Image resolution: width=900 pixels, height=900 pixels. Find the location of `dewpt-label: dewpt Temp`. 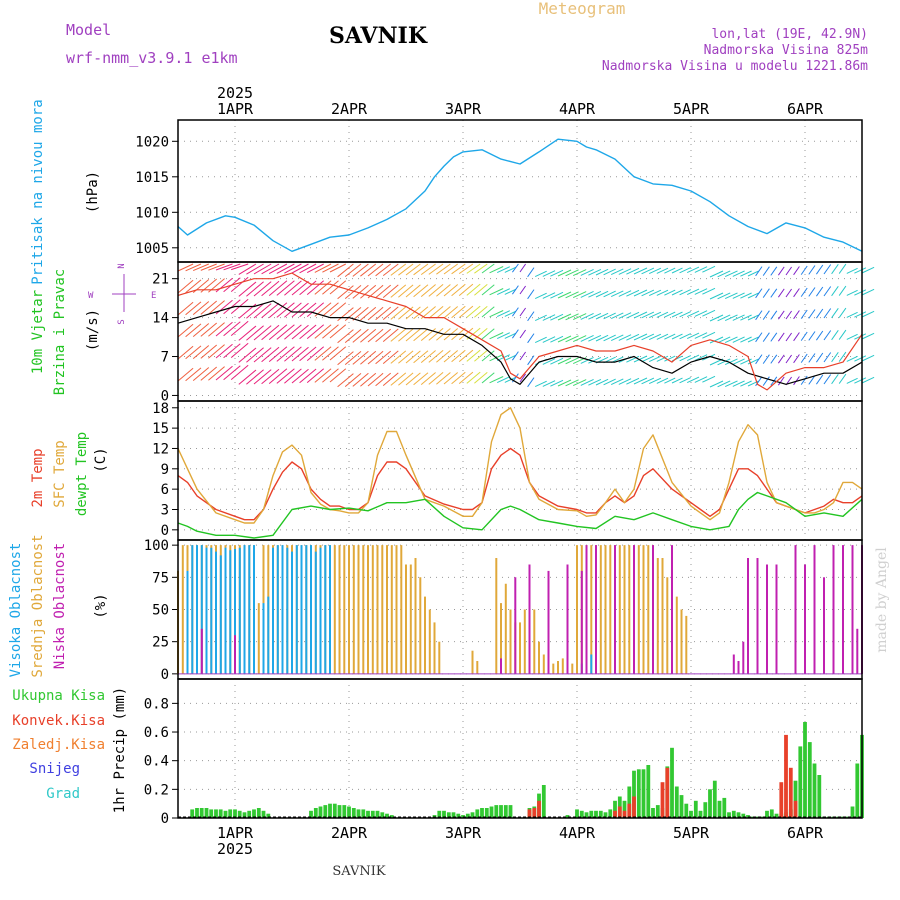

dewpt-label: dewpt Temp is located at coordinates (82, 474).